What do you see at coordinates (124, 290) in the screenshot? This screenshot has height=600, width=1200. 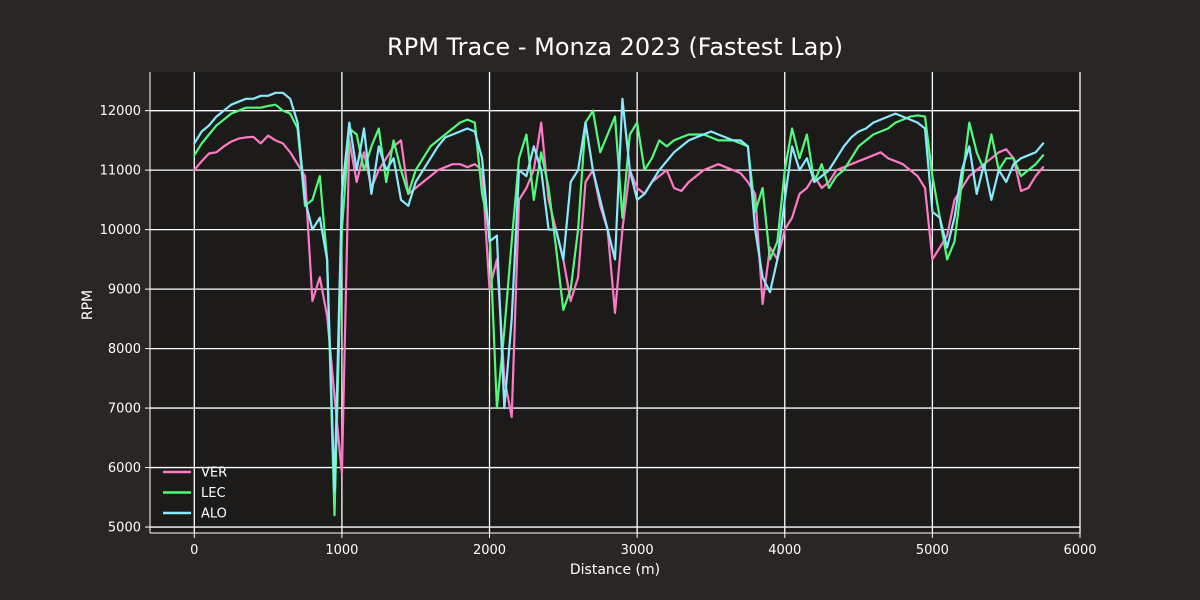 I see `y-tick-label: 9000` at bounding box center [124, 290].